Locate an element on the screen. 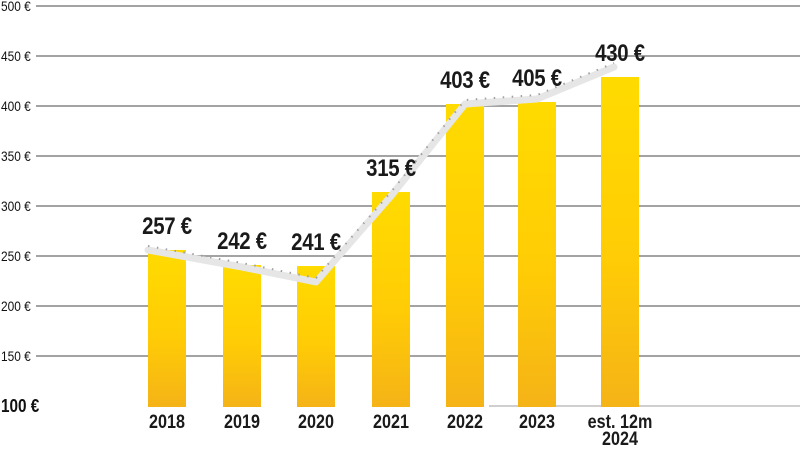  y-axis-label-500: 500 € is located at coordinates (16, 7).